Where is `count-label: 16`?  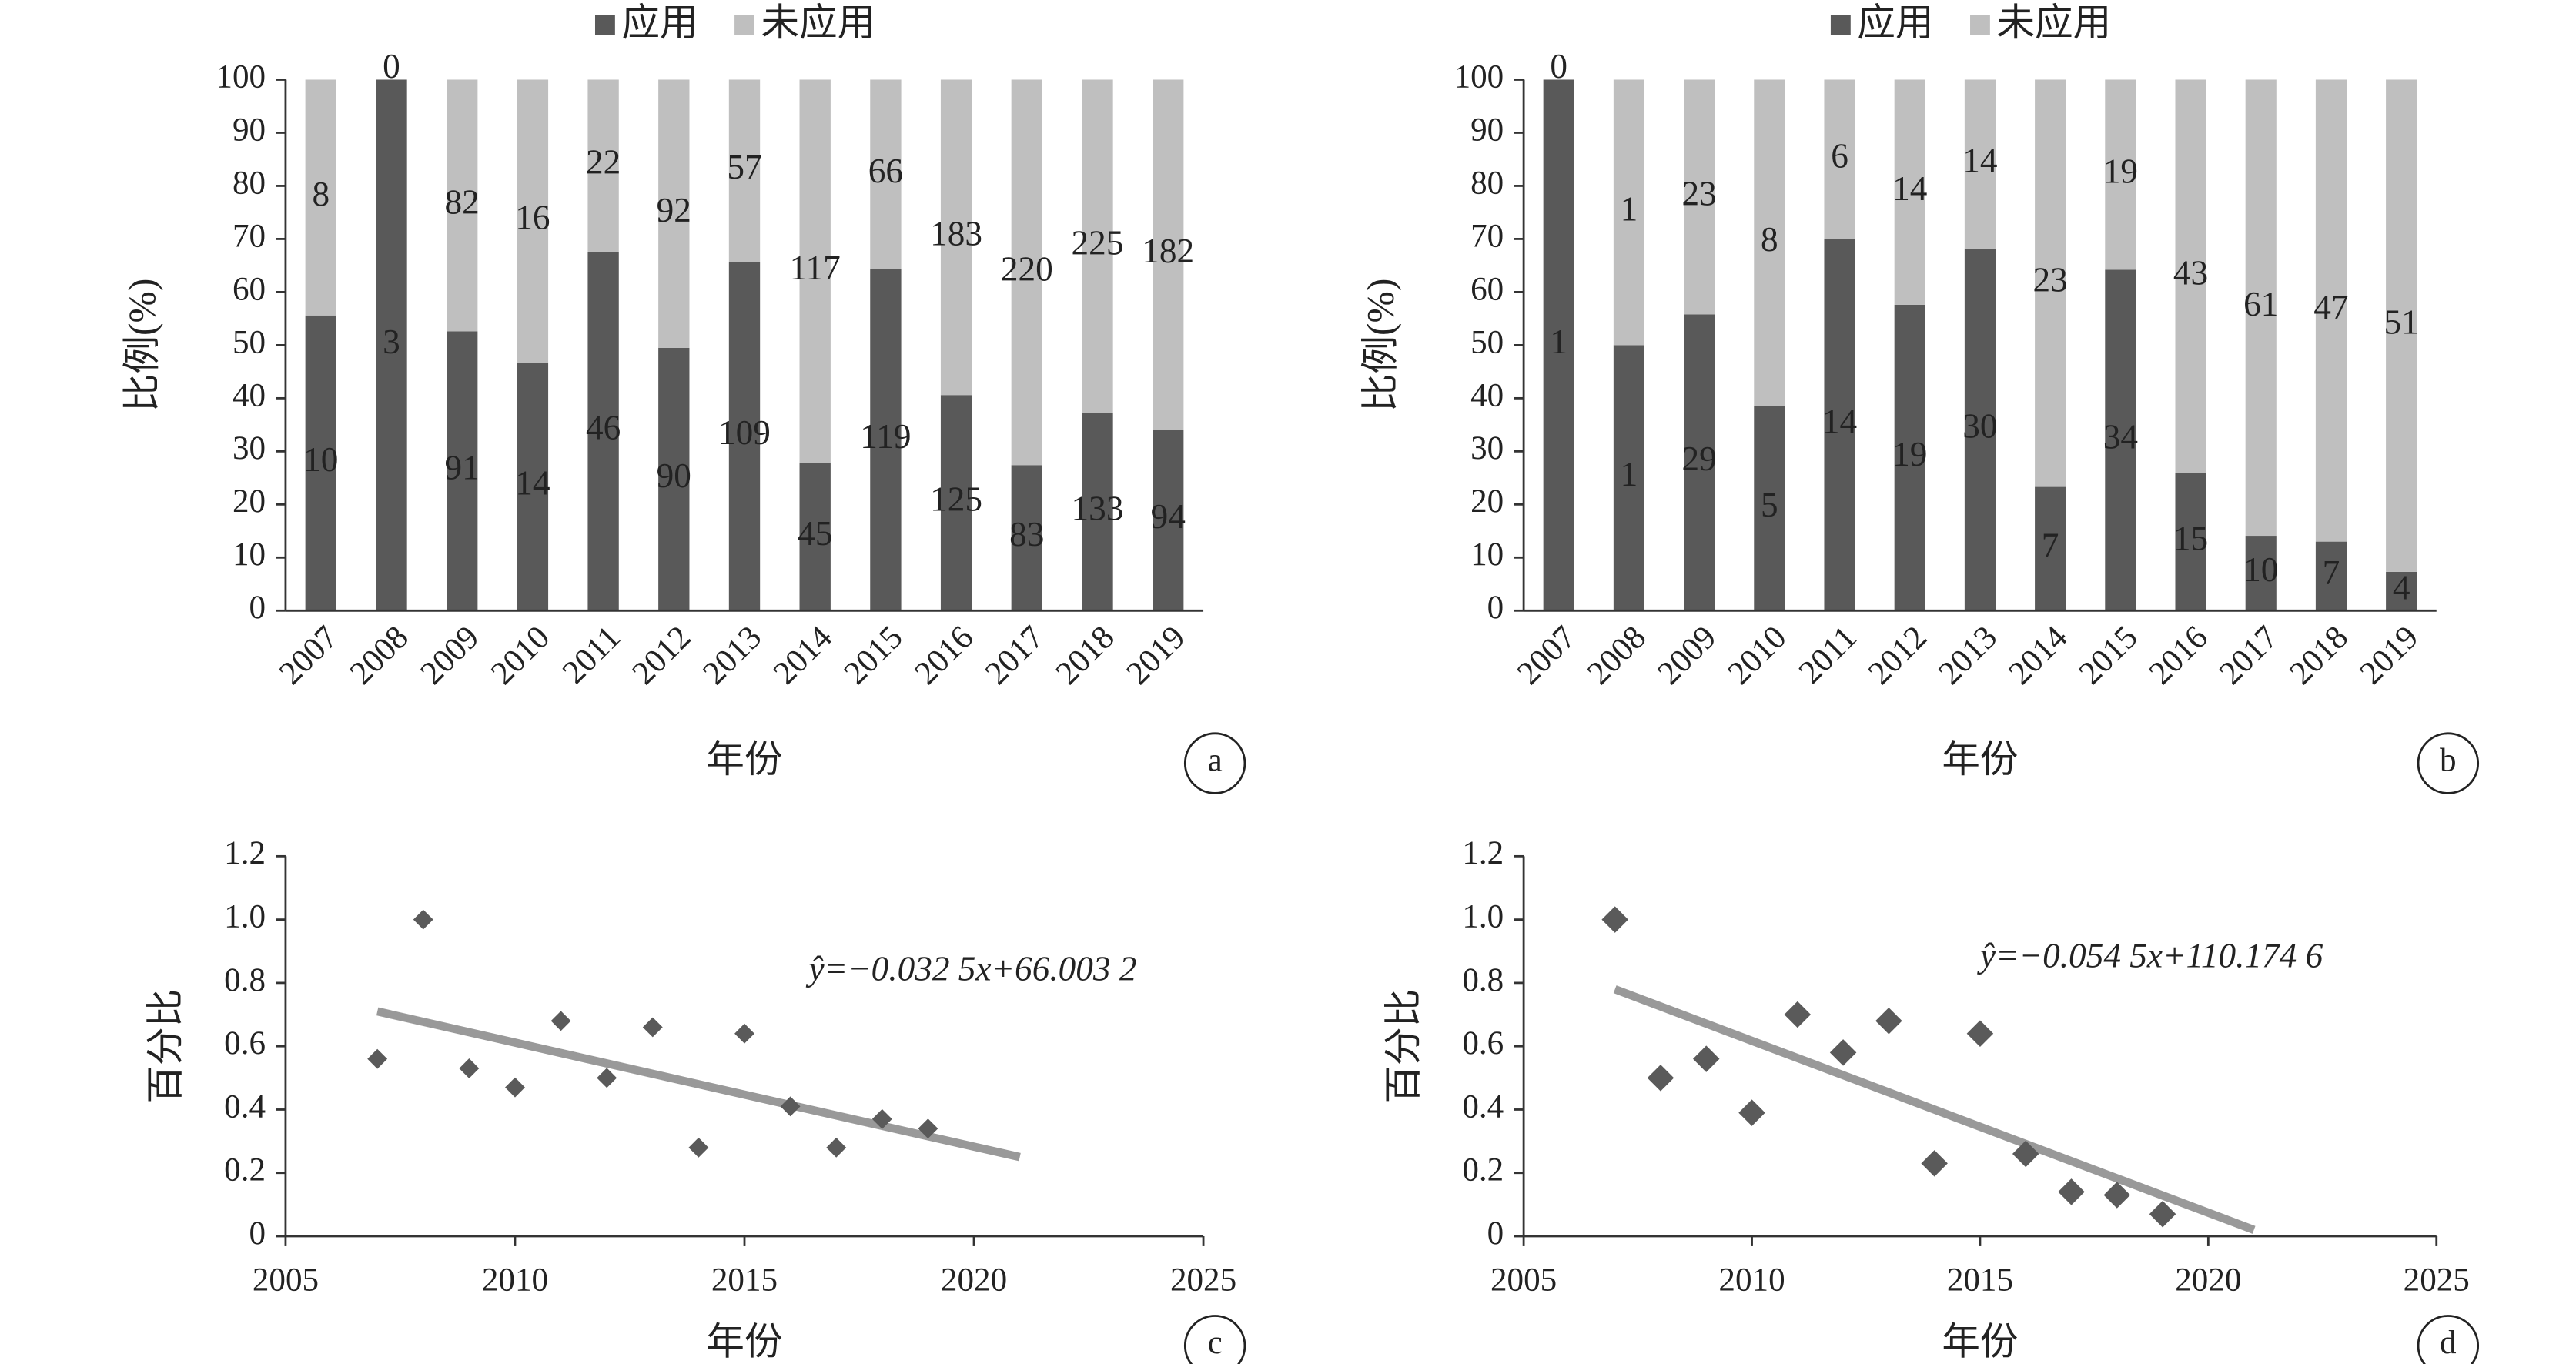
count-label: 16 is located at coordinates (533, 218).